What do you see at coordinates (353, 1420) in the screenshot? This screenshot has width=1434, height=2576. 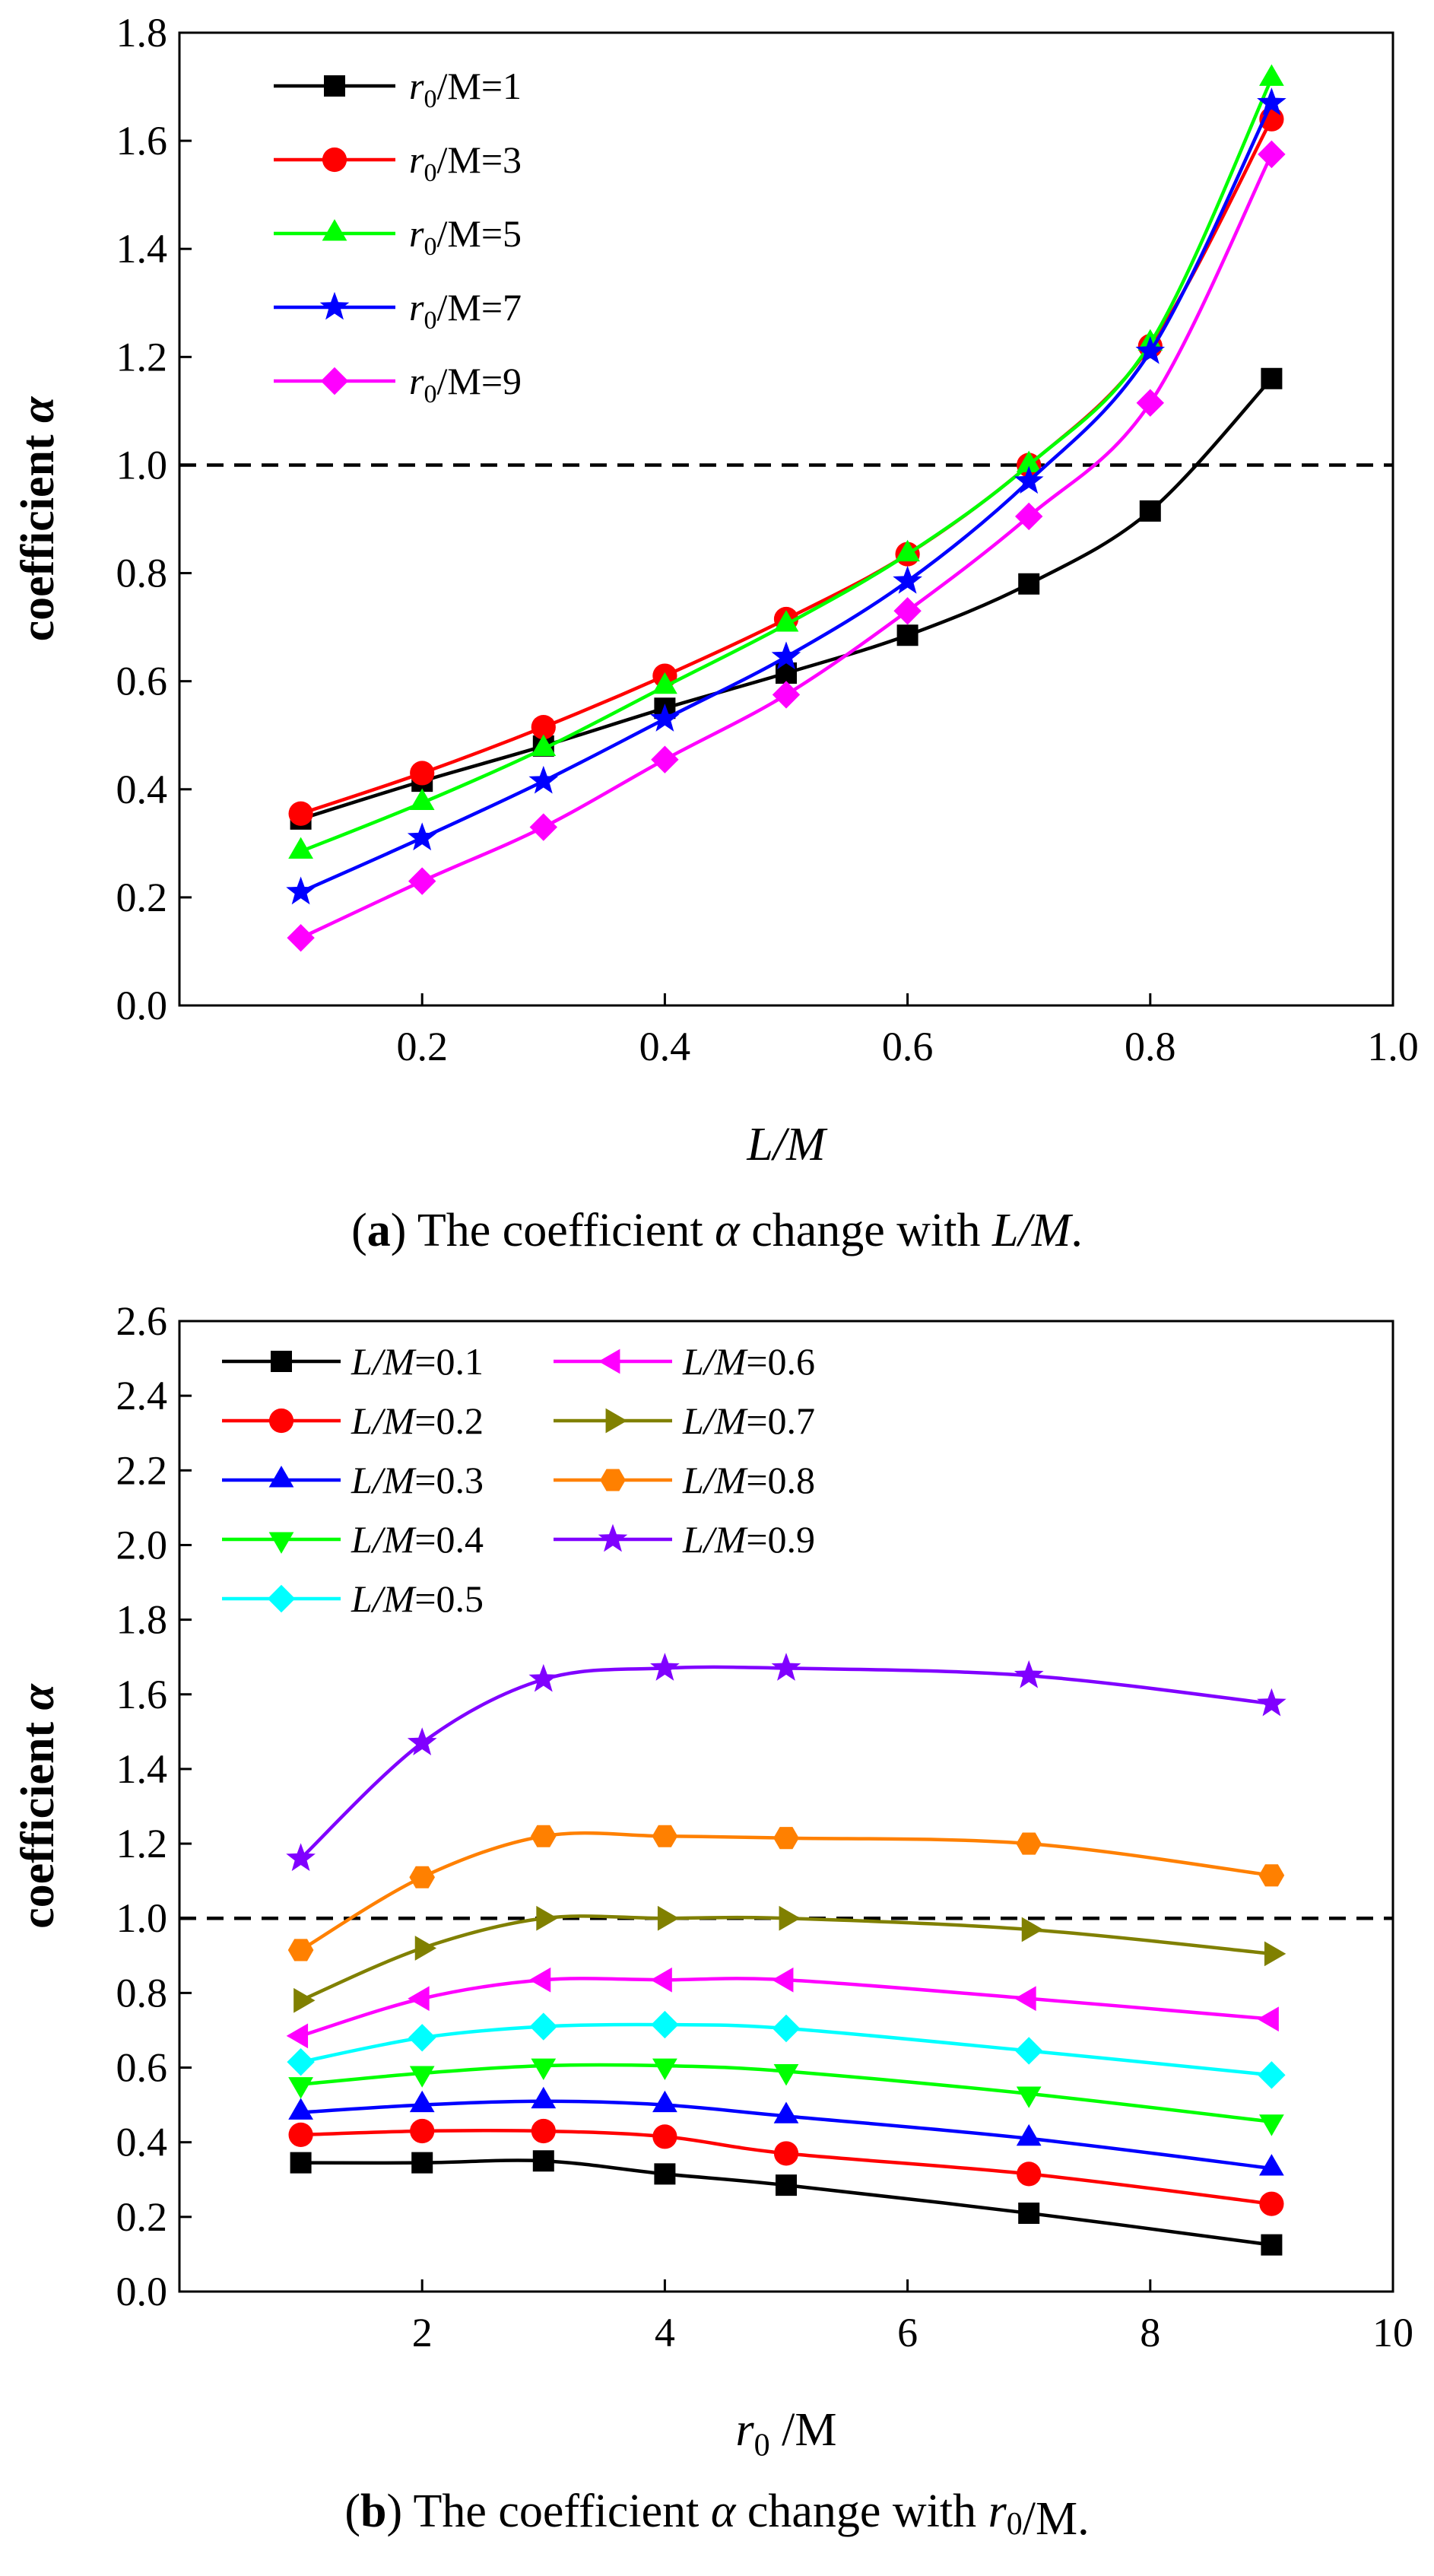 I see `legend-item: L/M=0.2` at bounding box center [353, 1420].